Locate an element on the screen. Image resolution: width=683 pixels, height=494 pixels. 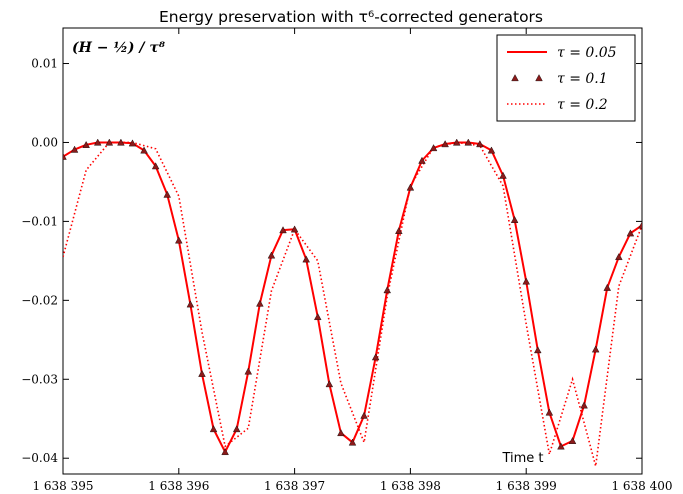
legend-box is located at coordinates (566, 78).